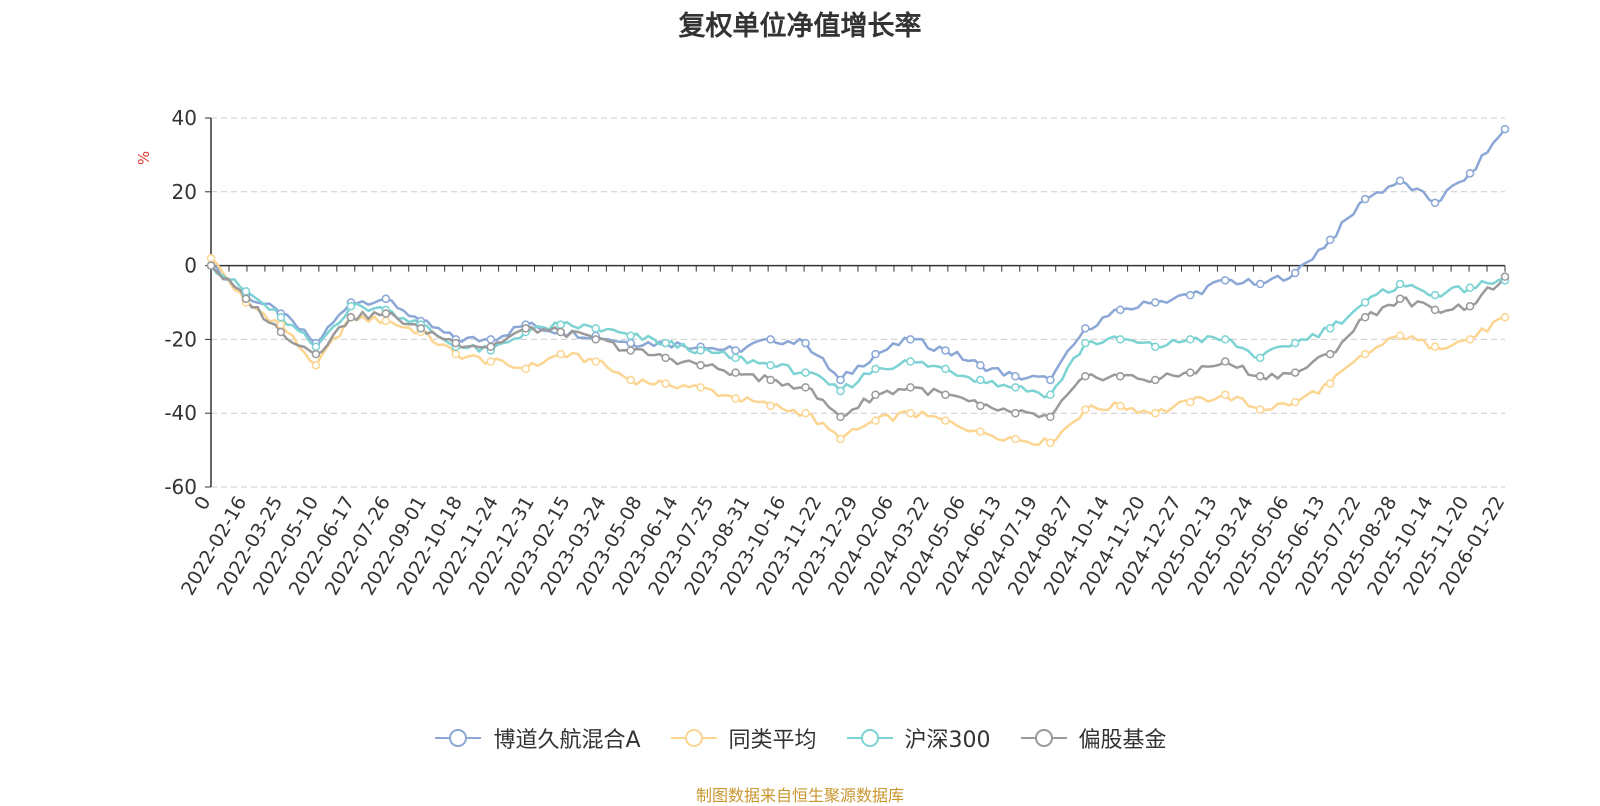 Image resolution: width=1600 pixels, height=806 pixels. What do you see at coordinates (743, 738) in the screenshot?
I see `legend-item-category-average: 同类平均` at bounding box center [743, 738].